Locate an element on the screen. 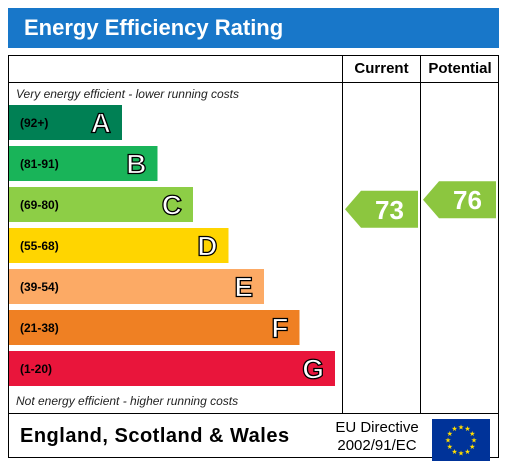  potential-rating-value: 76 is located at coordinates (467, 200).